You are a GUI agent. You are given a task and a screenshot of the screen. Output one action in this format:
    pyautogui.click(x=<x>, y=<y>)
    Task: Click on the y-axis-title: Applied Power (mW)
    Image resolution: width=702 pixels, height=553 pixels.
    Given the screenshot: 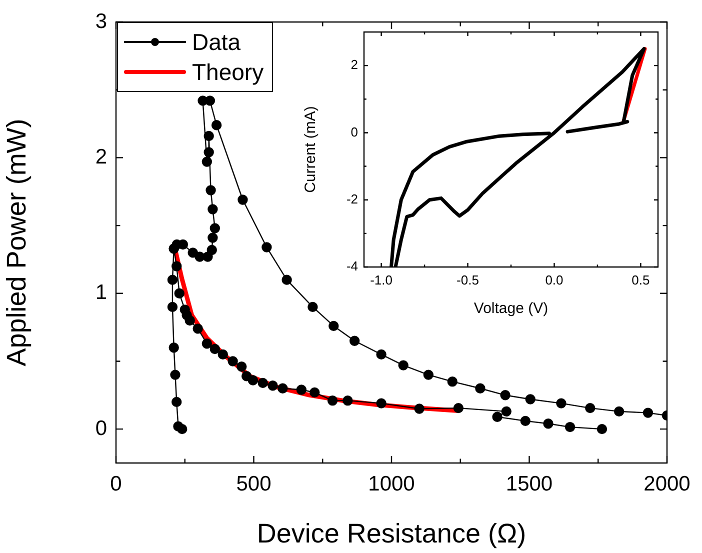 What is the action you would take?
    pyautogui.click(x=17, y=242)
    